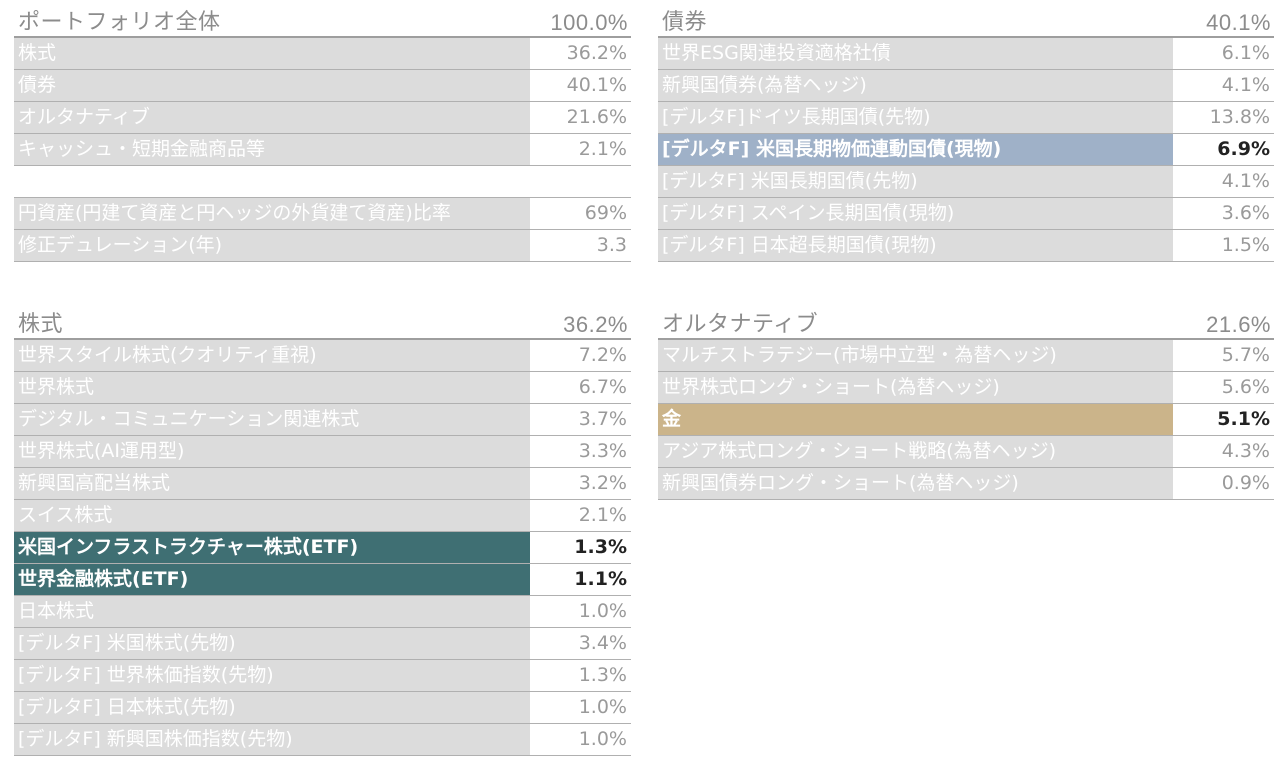 The width and height of the screenshot is (1280, 776). I want to click on row-label: 世界金融株式(ETF), so click(272, 579).